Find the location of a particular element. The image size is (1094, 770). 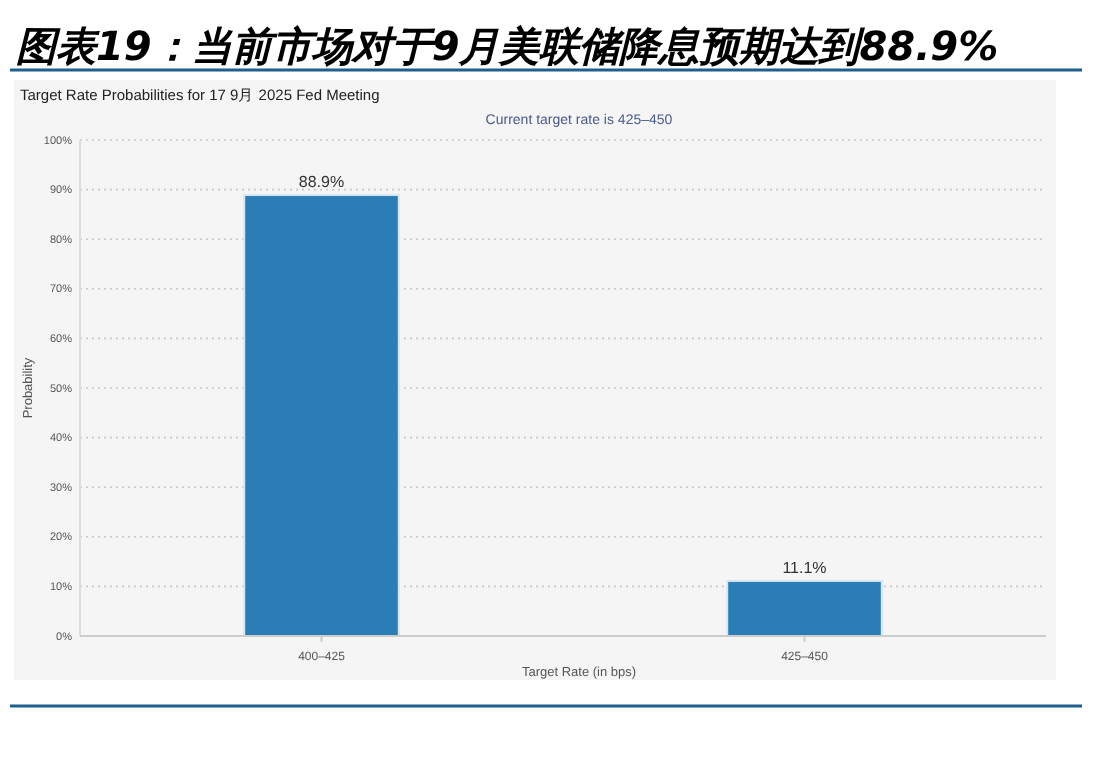

data-label: 11.1% is located at coordinates (804, 567).